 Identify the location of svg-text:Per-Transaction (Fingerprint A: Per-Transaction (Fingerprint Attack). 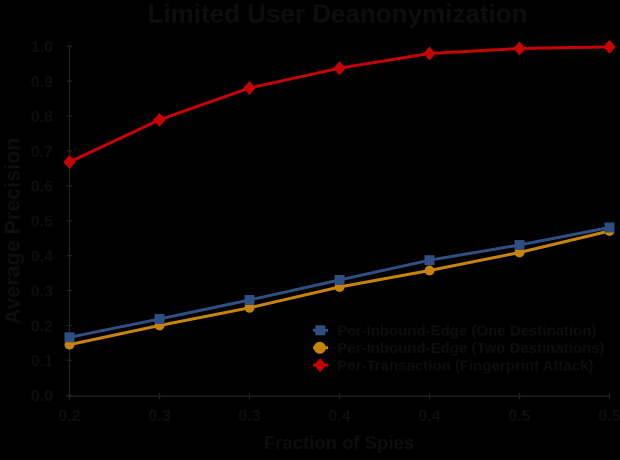
(465, 366).